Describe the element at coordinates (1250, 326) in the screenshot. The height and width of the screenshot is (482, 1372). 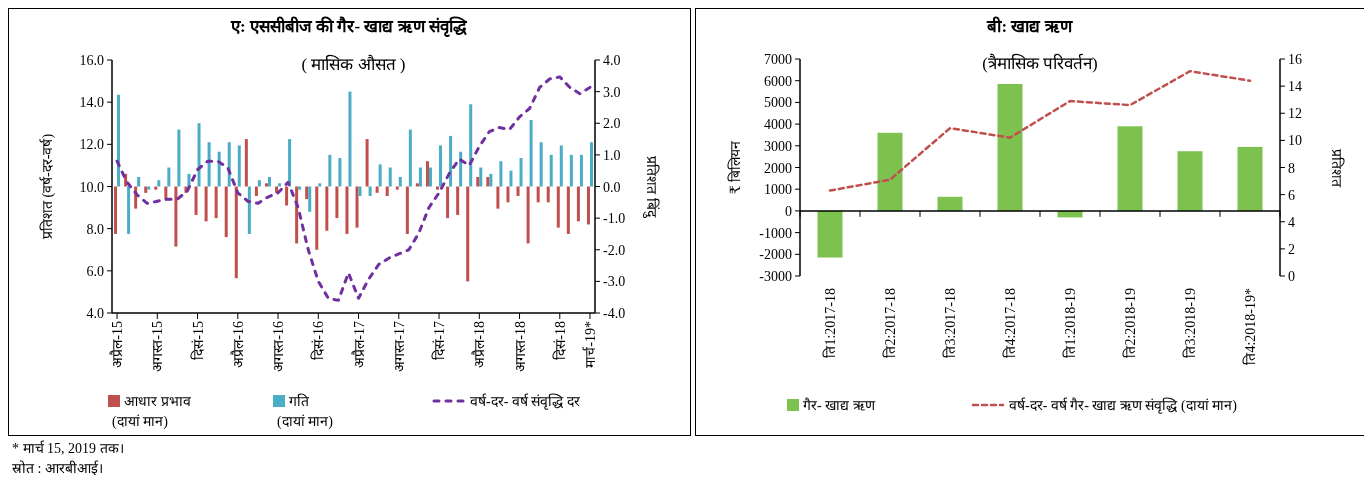
I see `x-tick-label: ति4:2018-19*` at that location.